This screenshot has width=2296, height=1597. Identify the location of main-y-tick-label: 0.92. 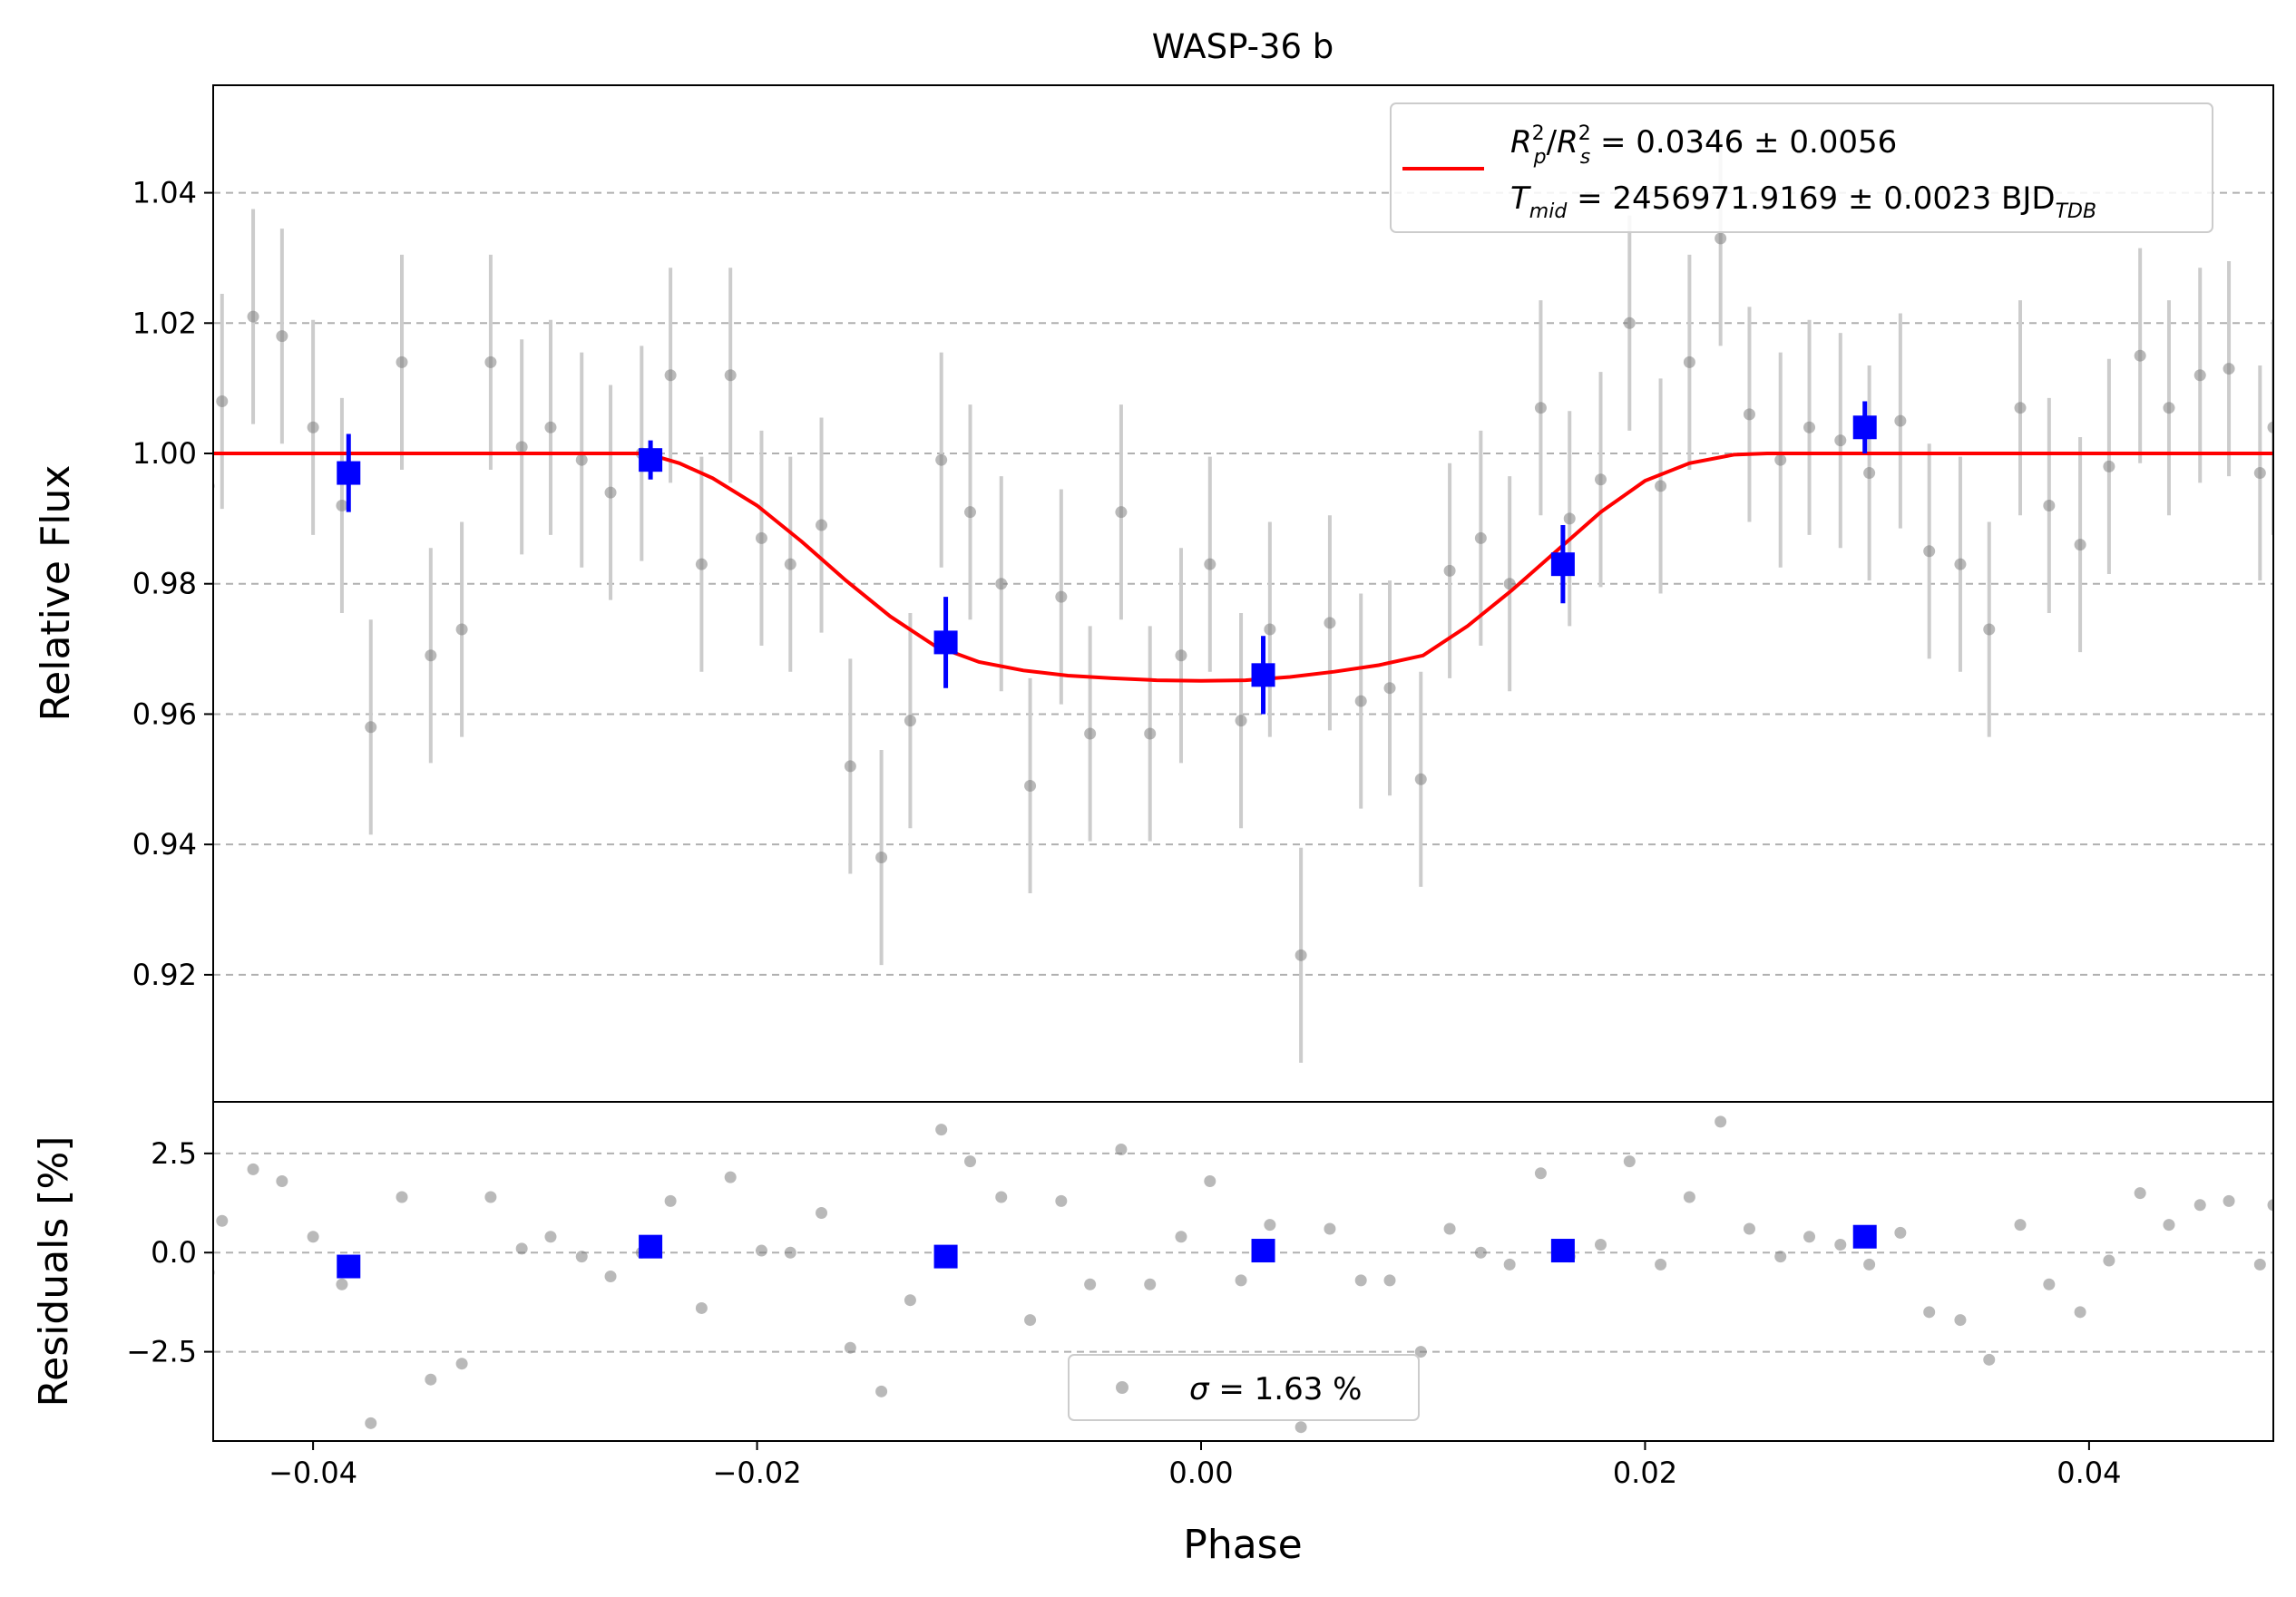
(164, 975).